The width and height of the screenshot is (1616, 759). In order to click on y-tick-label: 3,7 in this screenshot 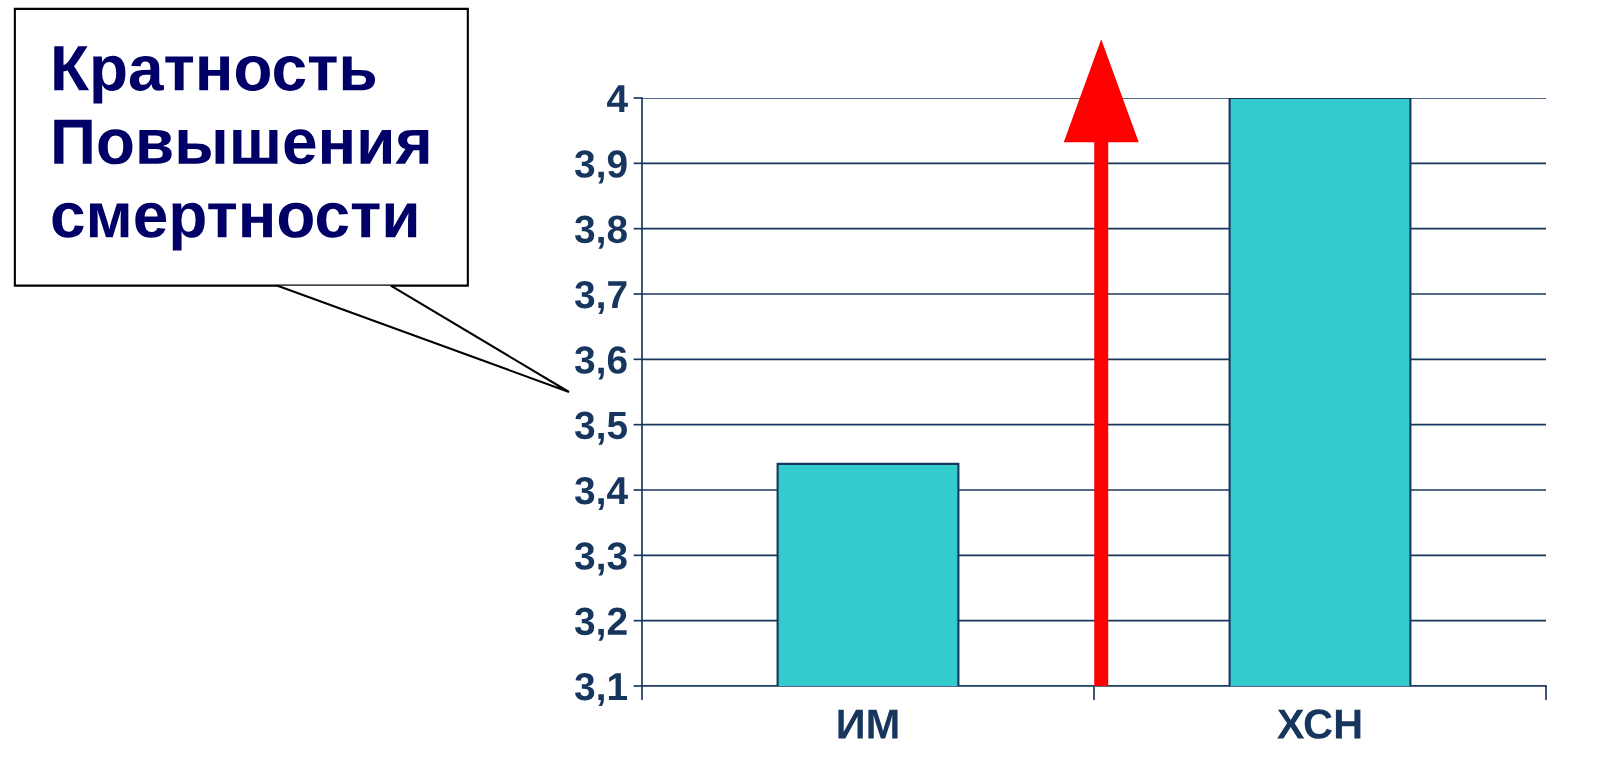, I will do `click(600, 297)`.